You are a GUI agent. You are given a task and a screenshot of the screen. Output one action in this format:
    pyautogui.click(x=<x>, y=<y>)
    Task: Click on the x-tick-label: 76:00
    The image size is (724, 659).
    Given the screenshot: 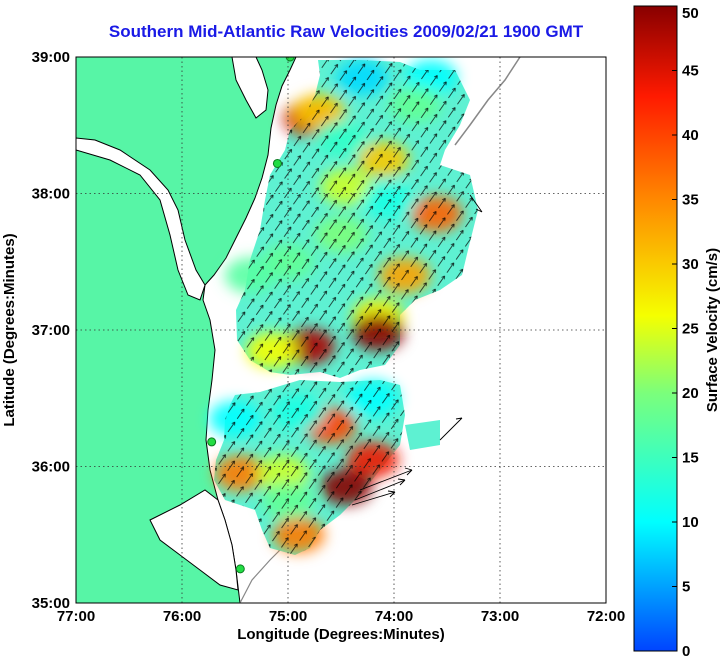 What is the action you would take?
    pyautogui.click(x=182, y=616)
    